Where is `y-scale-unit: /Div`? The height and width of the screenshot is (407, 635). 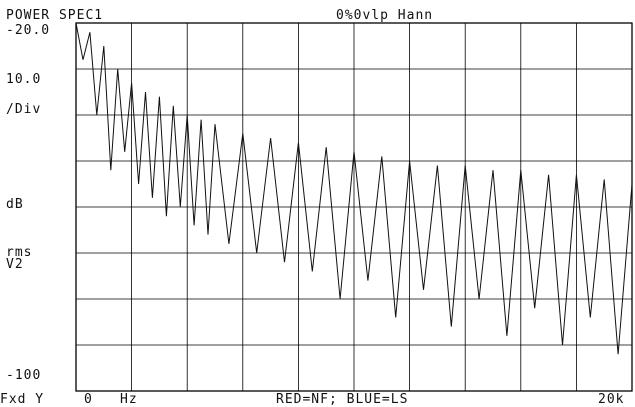 y-scale-unit: /Div is located at coordinates (24, 109).